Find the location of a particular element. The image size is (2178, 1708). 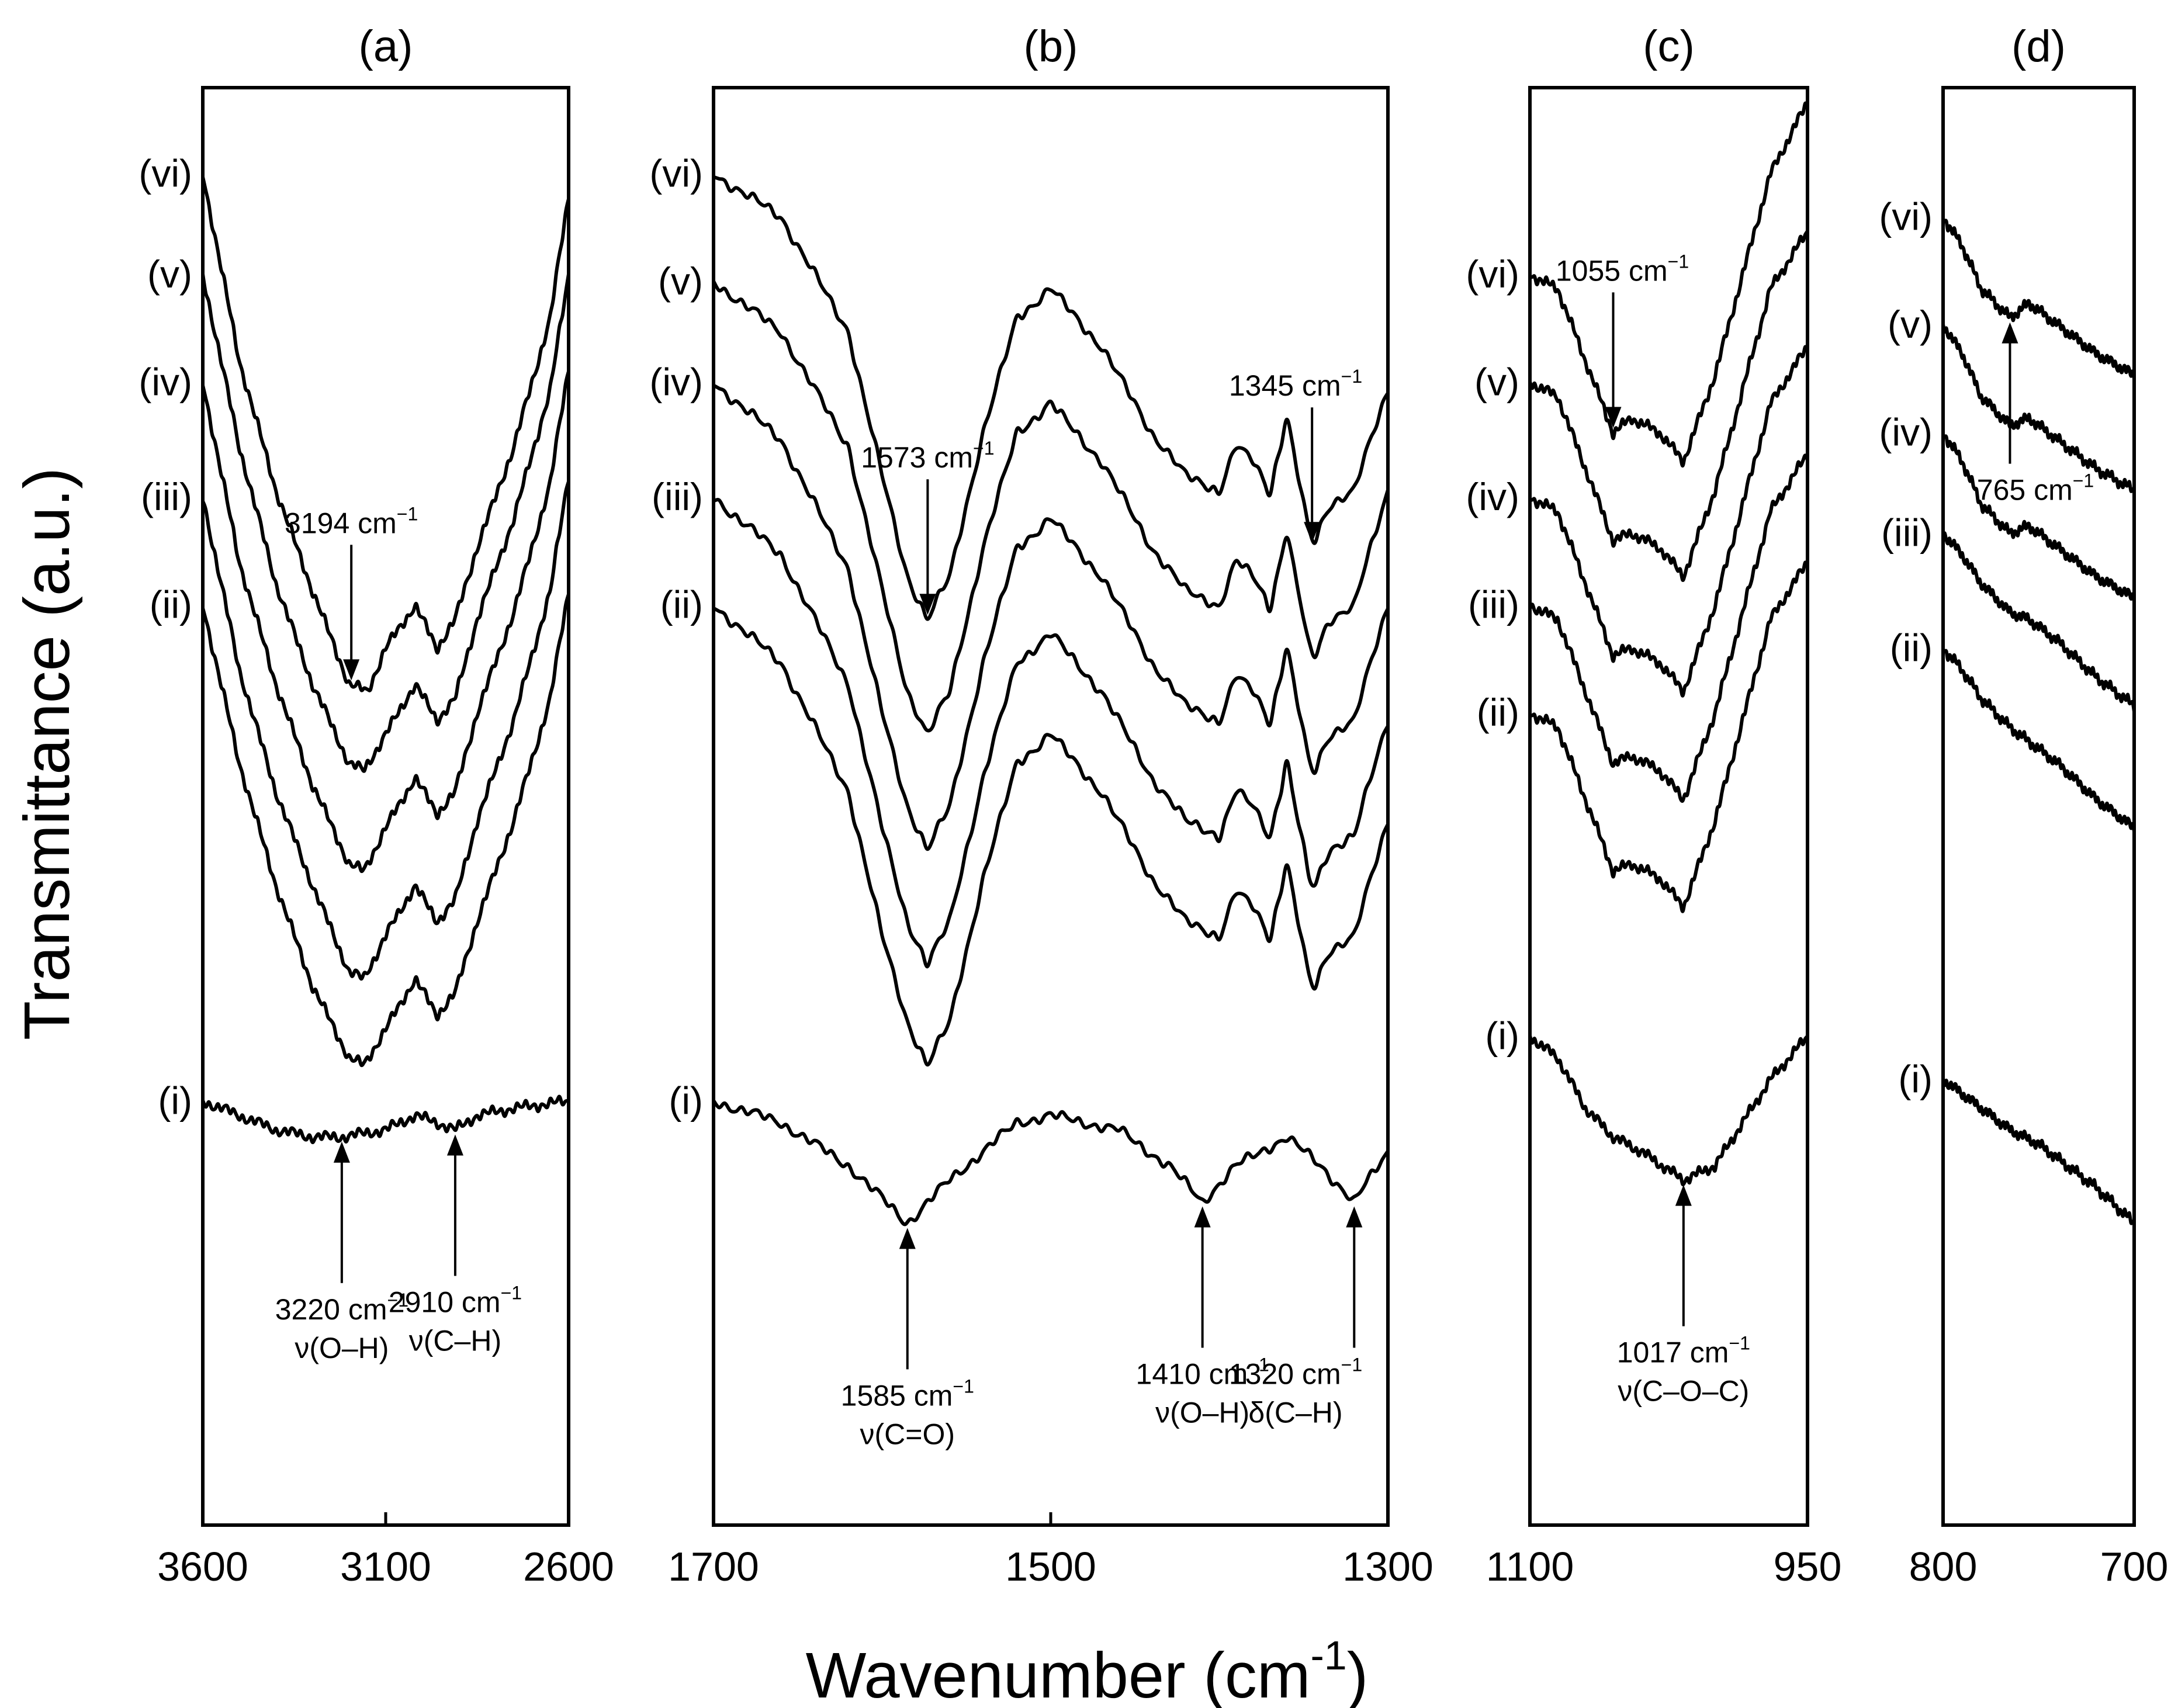

annotation-label: 3194 cm−1 is located at coordinates (351, 521).